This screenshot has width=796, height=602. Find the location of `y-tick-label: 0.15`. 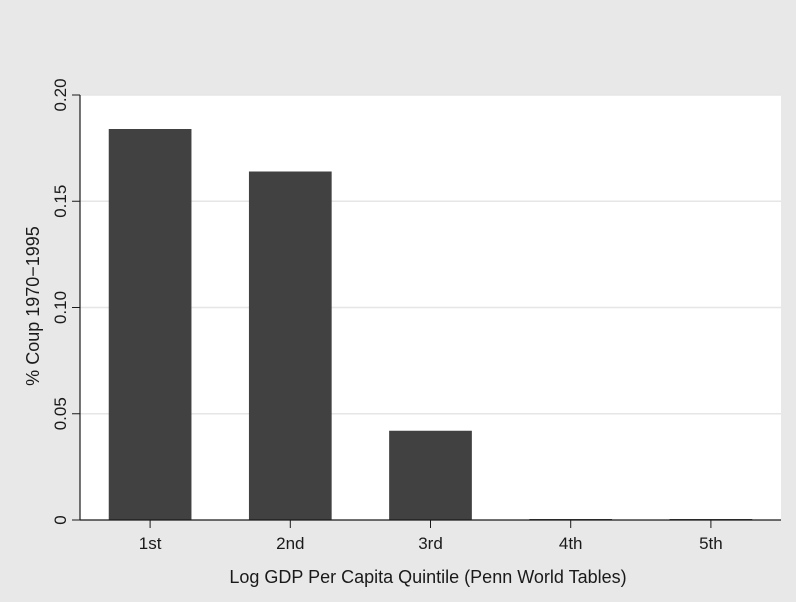

y-tick-label: 0.15 is located at coordinates (60, 201).